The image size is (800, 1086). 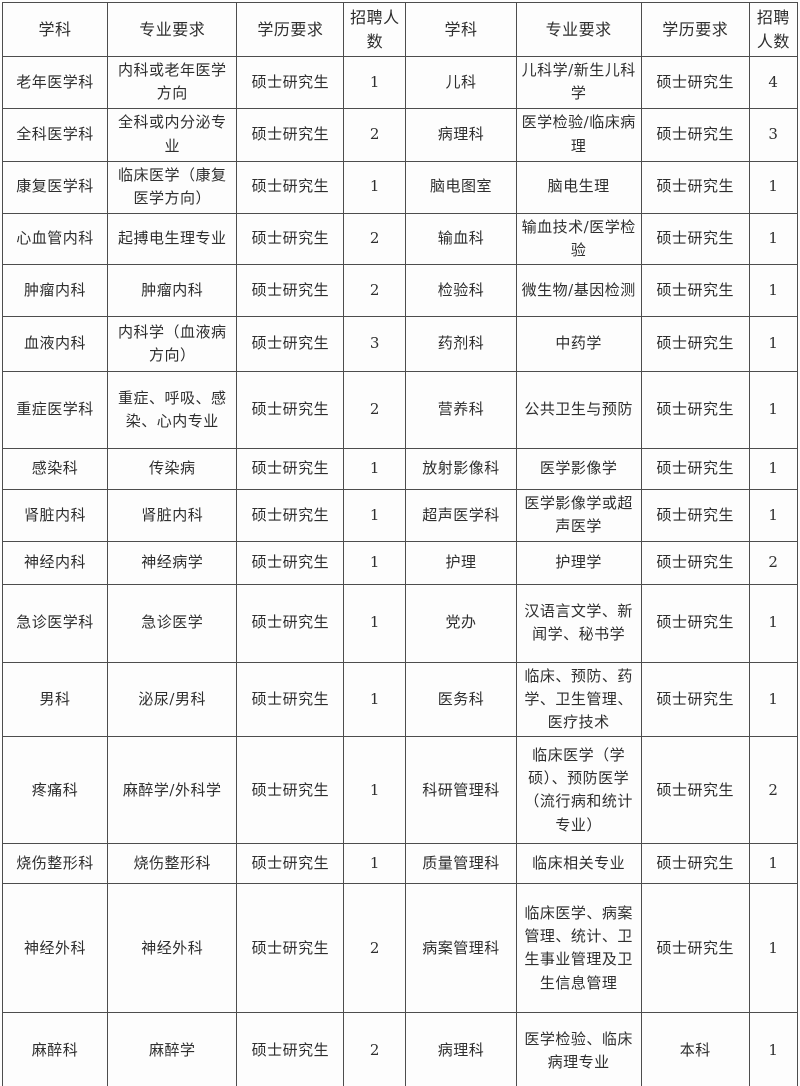 I want to click on cell-dept: 男科, so click(x=55, y=699).